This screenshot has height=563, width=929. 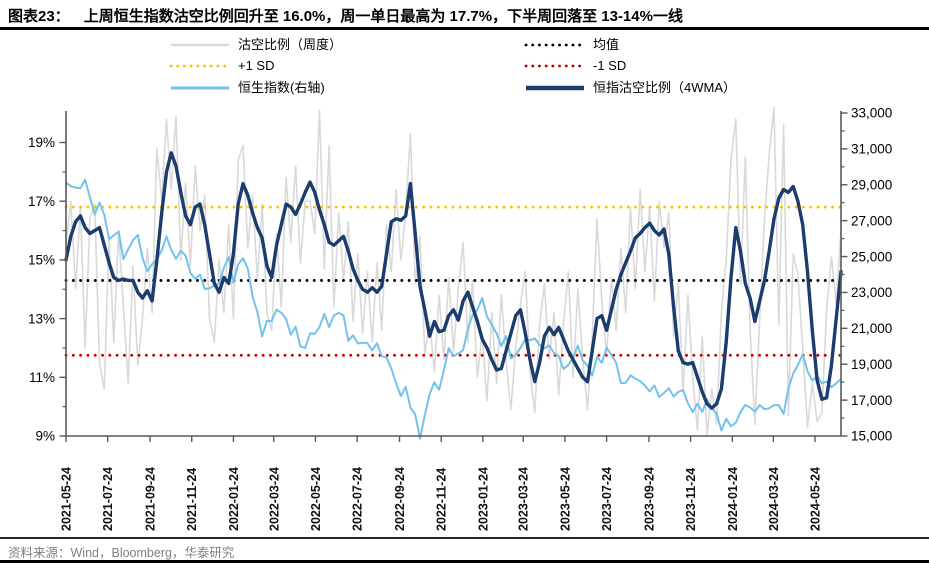 I want to click on x-axis-label: 2022-07-24, so click(x=358, y=499).